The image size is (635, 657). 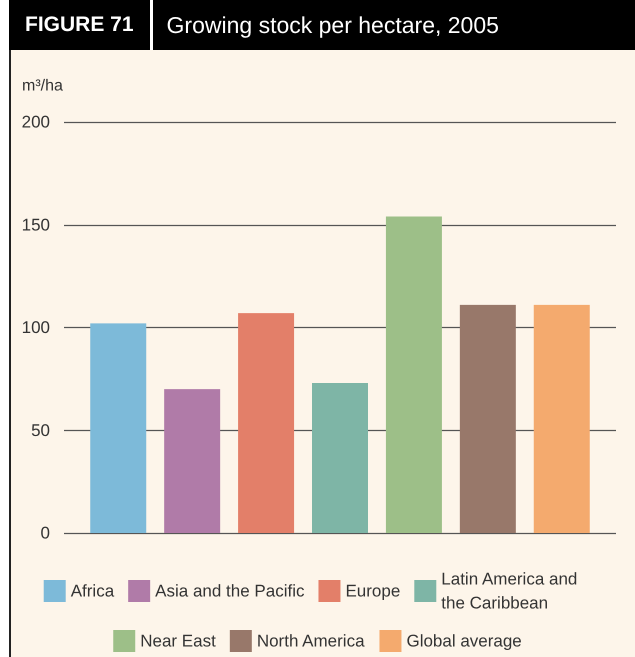 I want to click on y-tick-label: 0, so click(x=45, y=533).